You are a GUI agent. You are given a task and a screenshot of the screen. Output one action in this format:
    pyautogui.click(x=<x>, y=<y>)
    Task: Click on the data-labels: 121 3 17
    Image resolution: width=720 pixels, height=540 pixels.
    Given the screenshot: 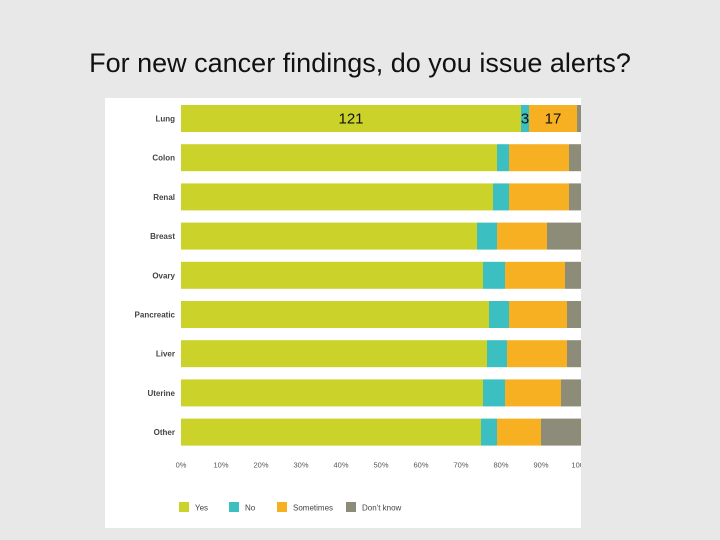 What is the action you would take?
    pyautogui.click(x=449, y=119)
    